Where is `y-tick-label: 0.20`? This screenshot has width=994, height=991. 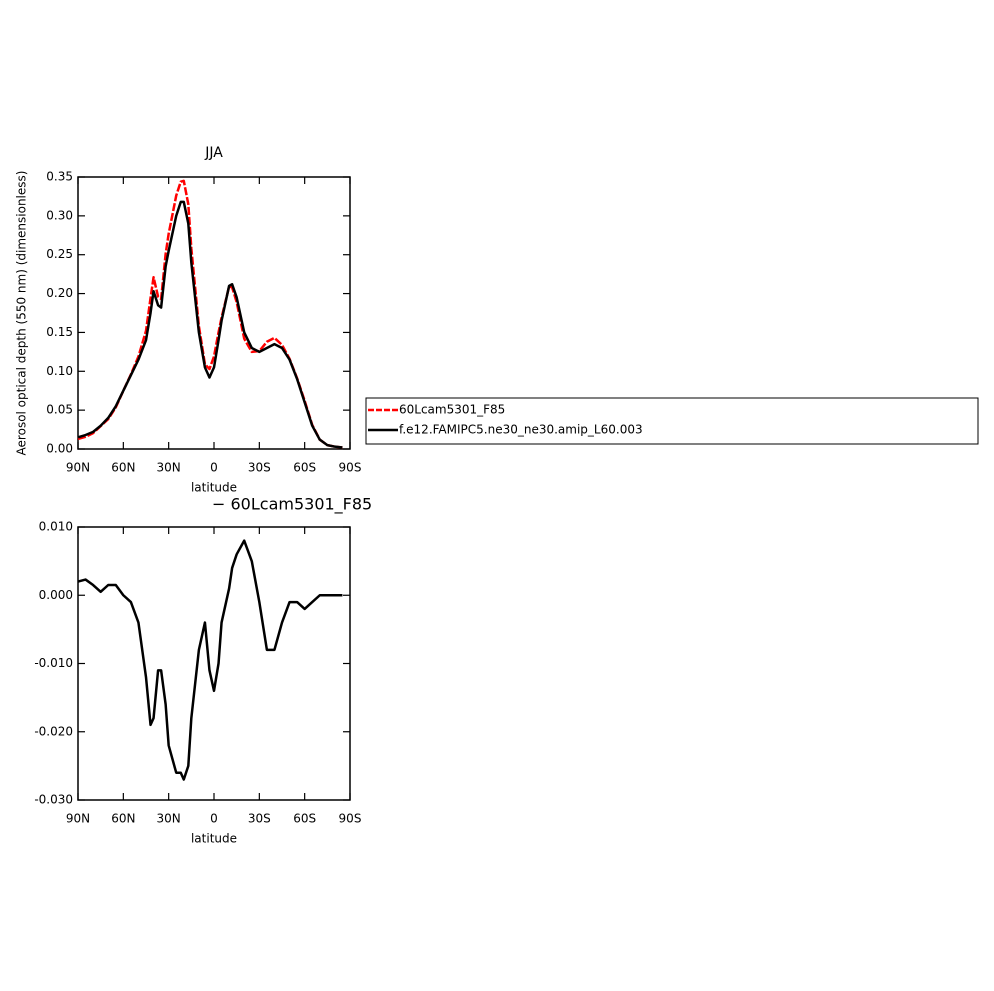
y-tick-label: 0.20 is located at coordinates (59, 293).